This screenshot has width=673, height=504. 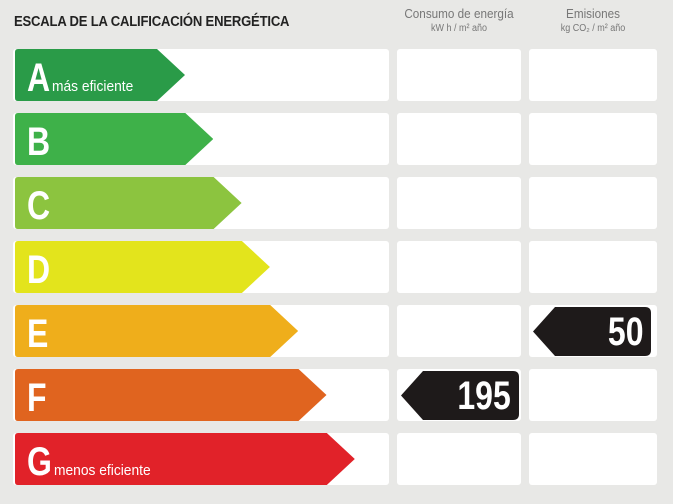 I want to click on consumo-unit: kW h / m² año, so click(x=459, y=28).